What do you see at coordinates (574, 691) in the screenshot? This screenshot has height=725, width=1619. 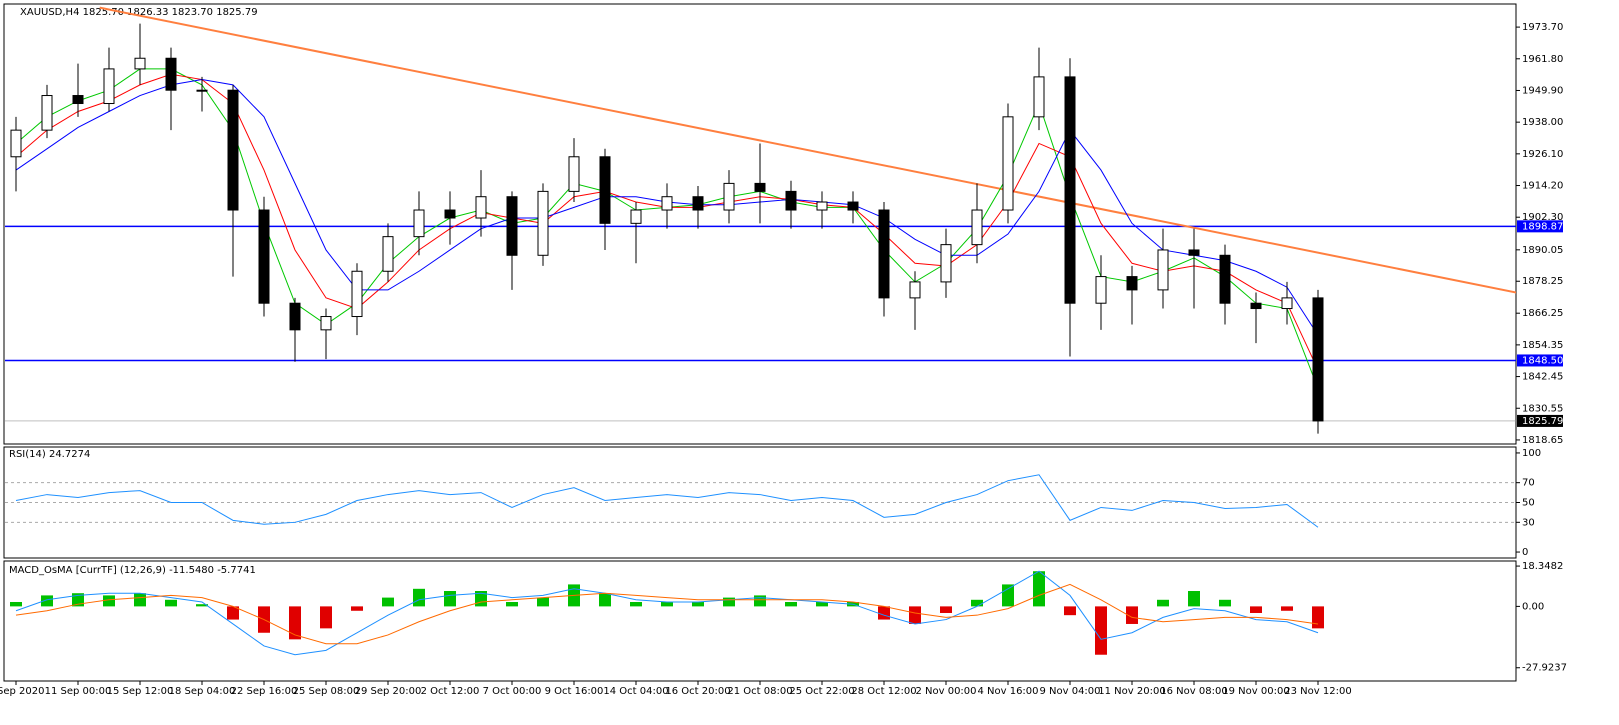 I see `x-tick-label: 9 Oct 16:00` at bounding box center [574, 691].